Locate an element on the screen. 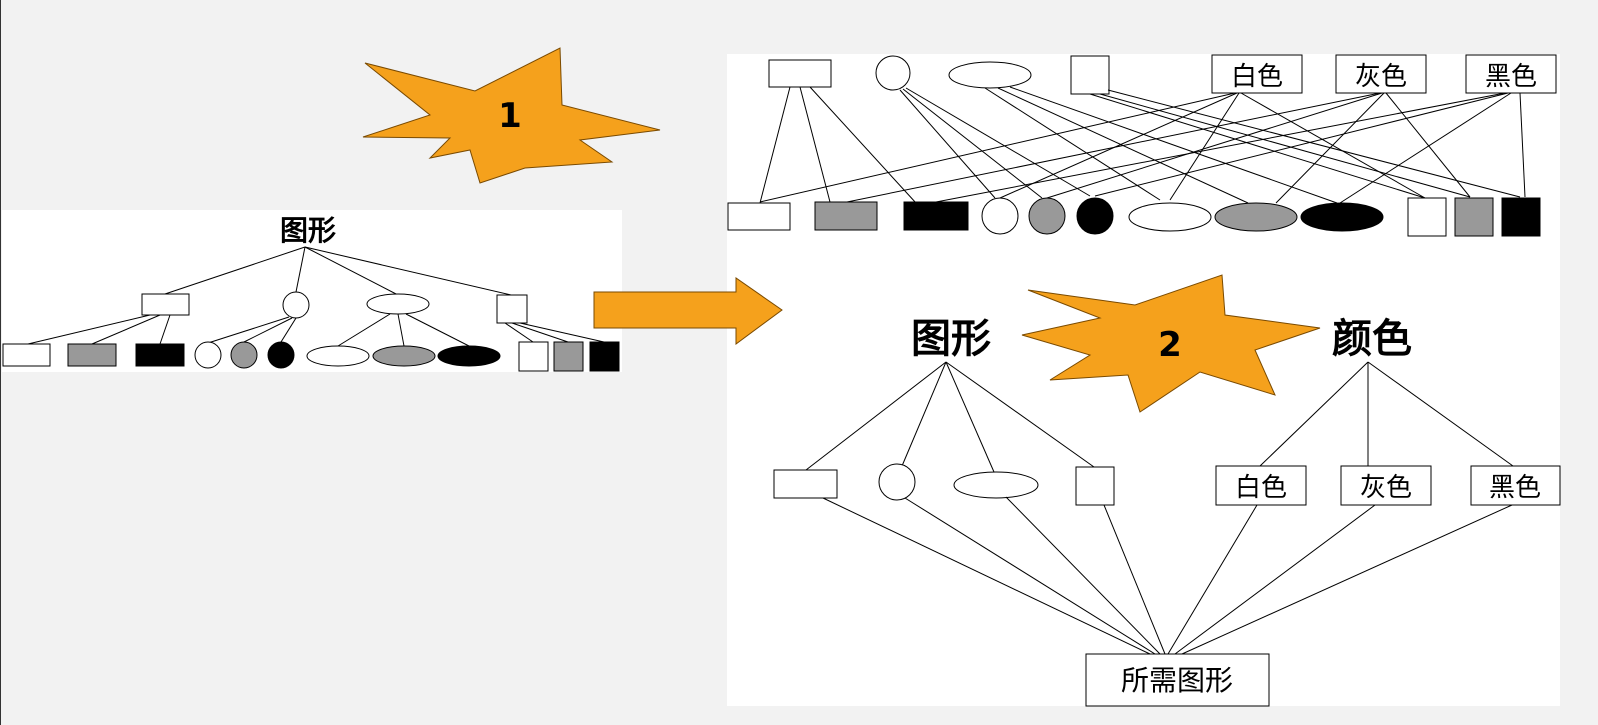  bottom-rect-node is located at coordinates (805, 484).